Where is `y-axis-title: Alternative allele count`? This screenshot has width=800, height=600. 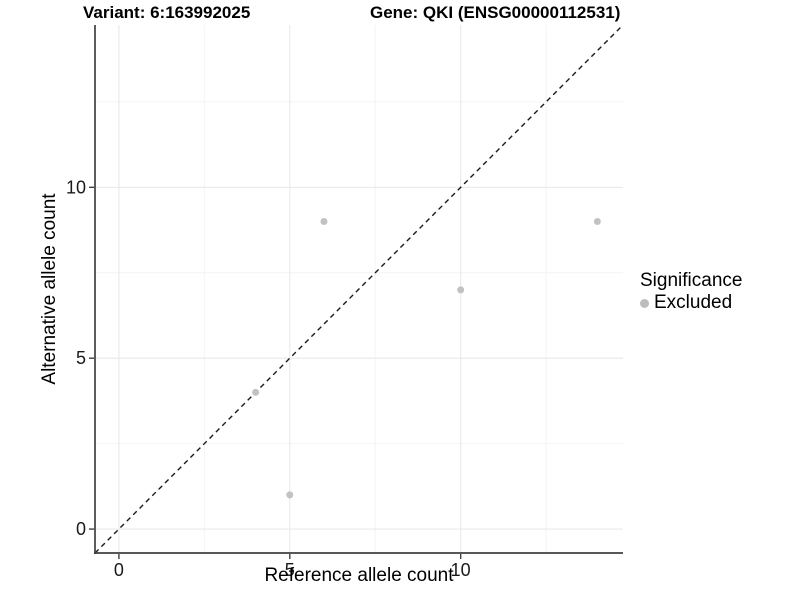
y-axis-title: Alternative allele count is located at coordinates (49, 289).